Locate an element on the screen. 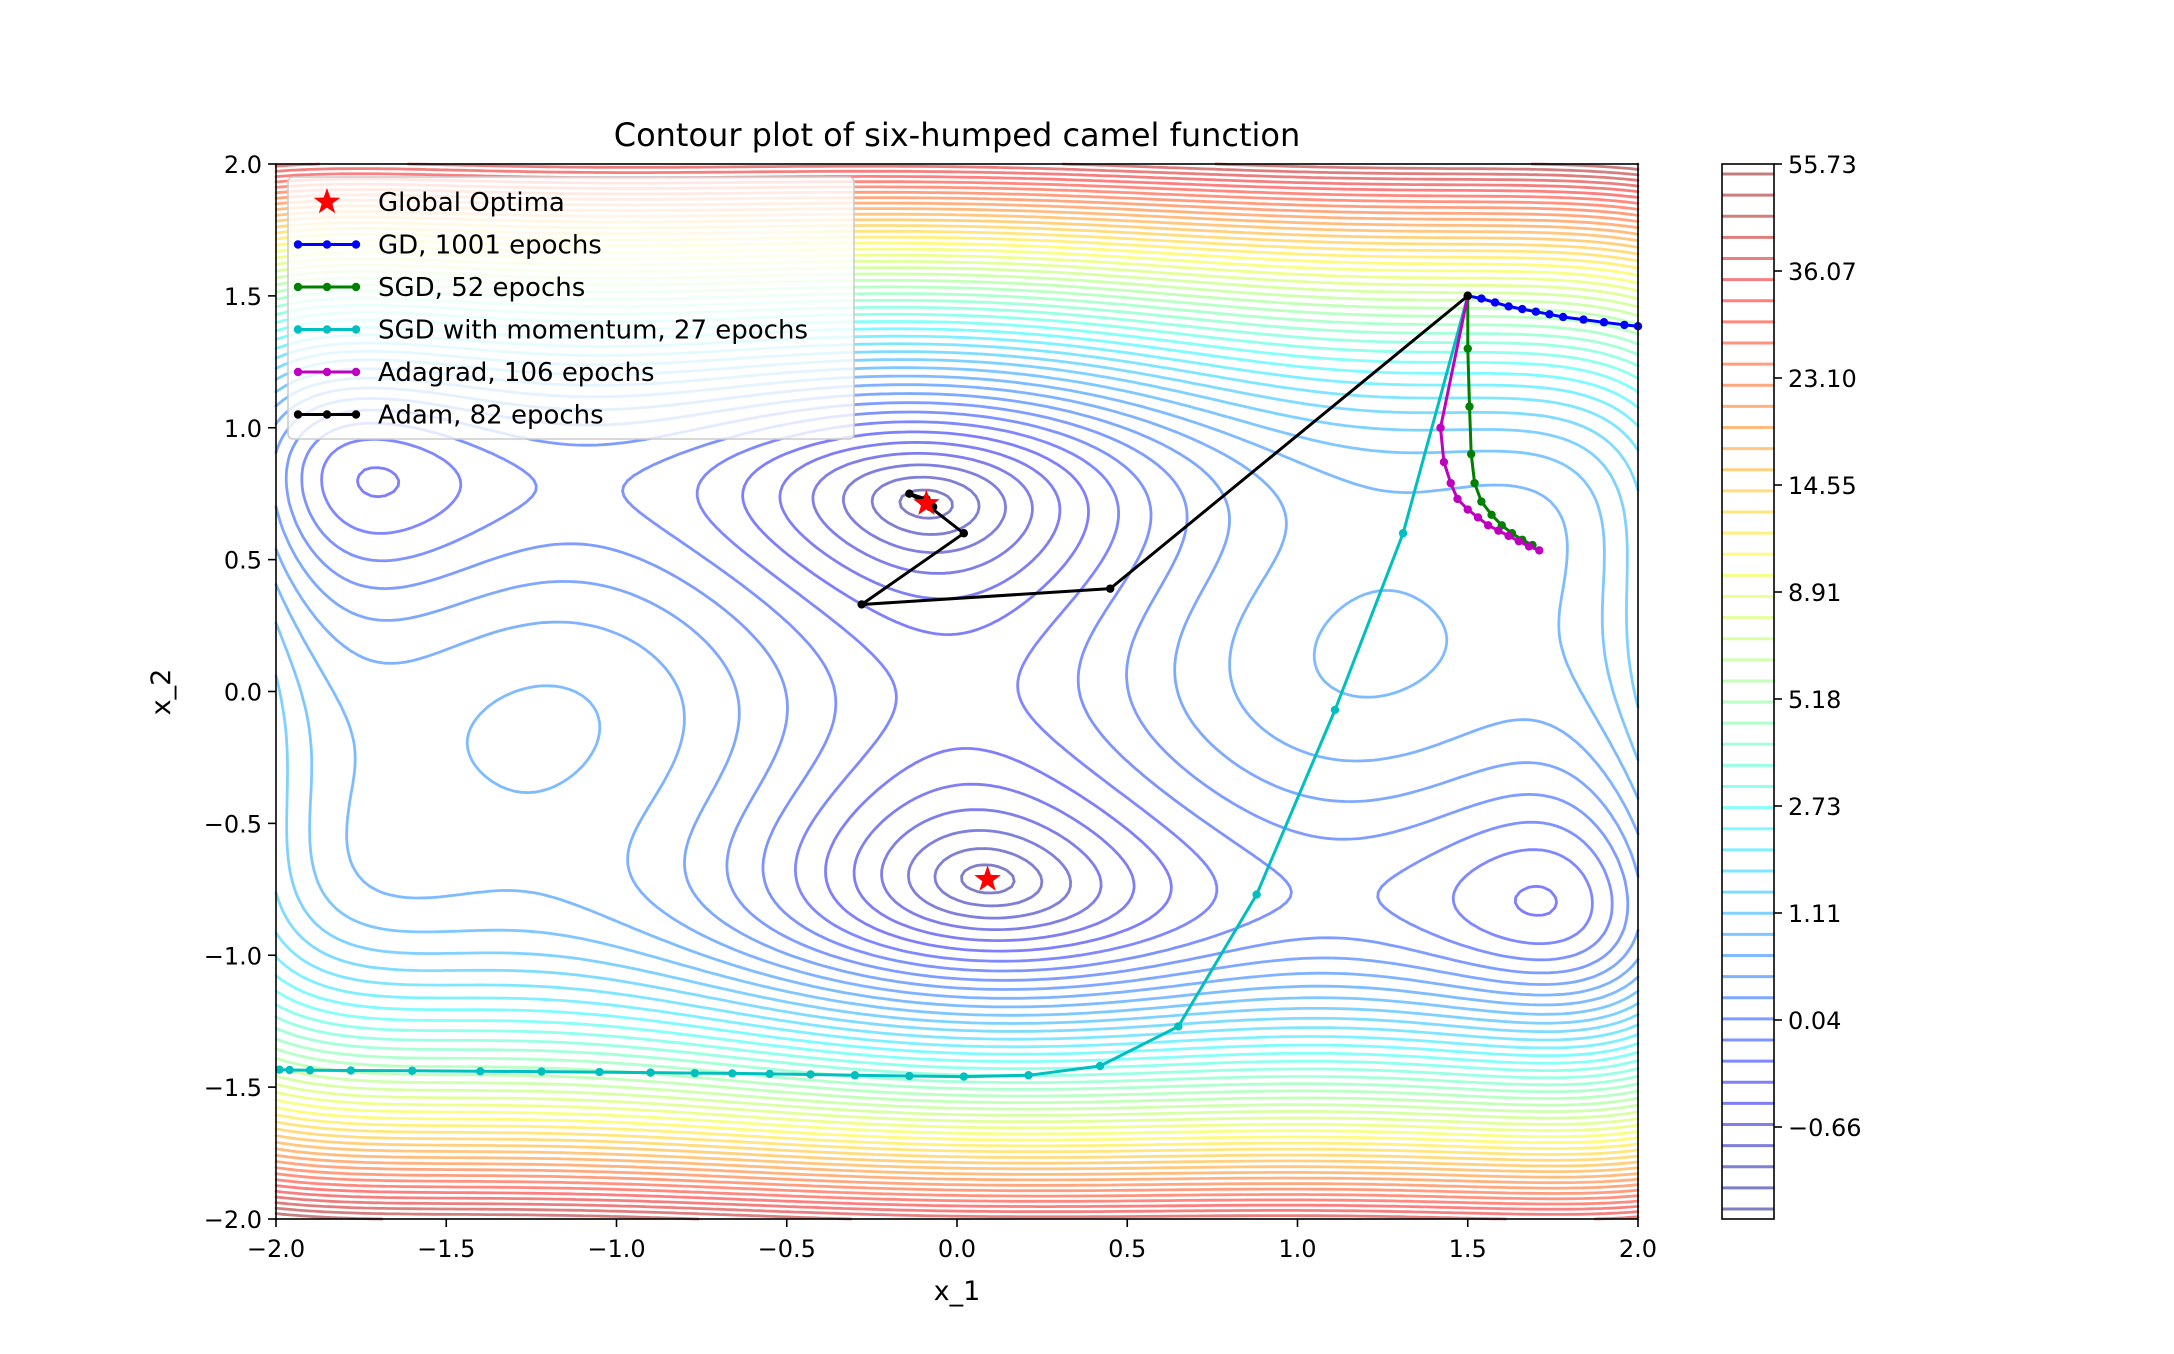  legend-entry: Global Optima is located at coordinates (439, 203).